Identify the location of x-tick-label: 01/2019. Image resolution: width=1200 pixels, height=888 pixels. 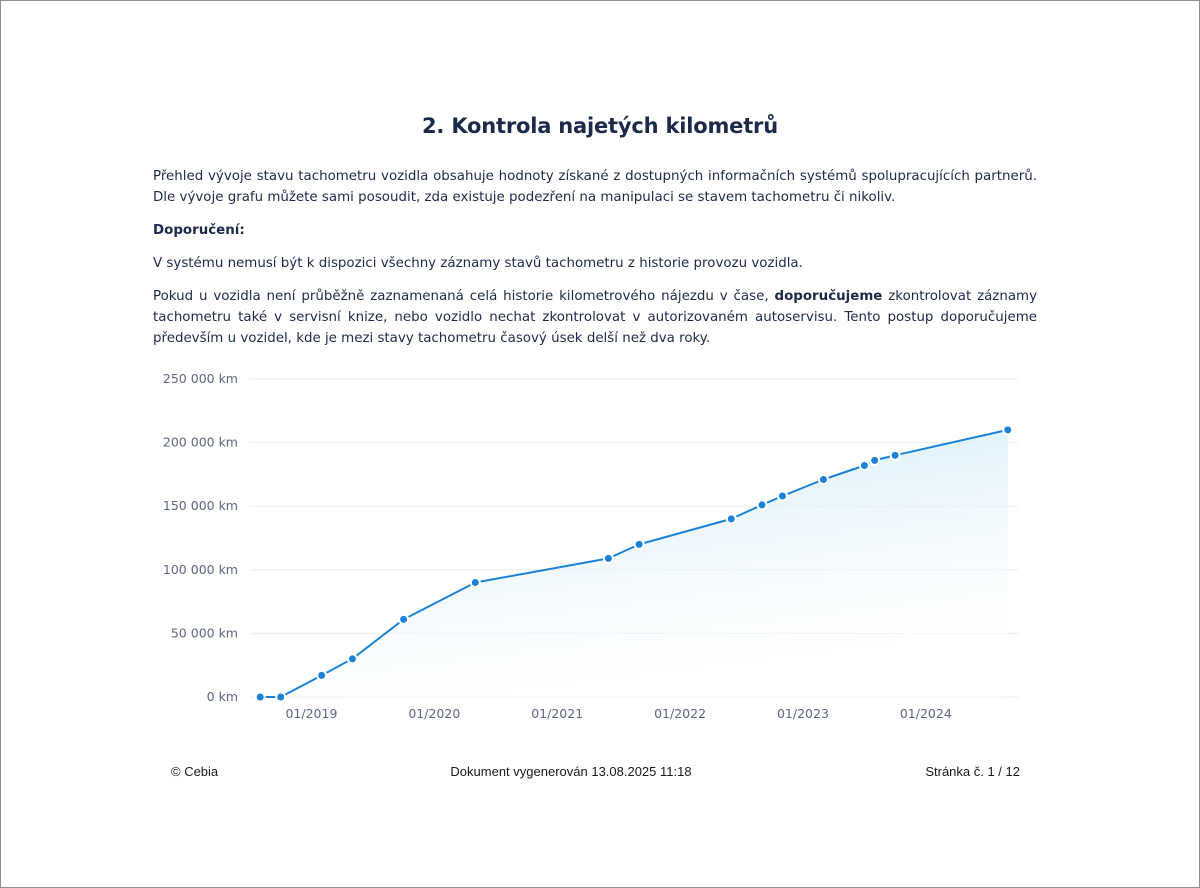
(311, 713).